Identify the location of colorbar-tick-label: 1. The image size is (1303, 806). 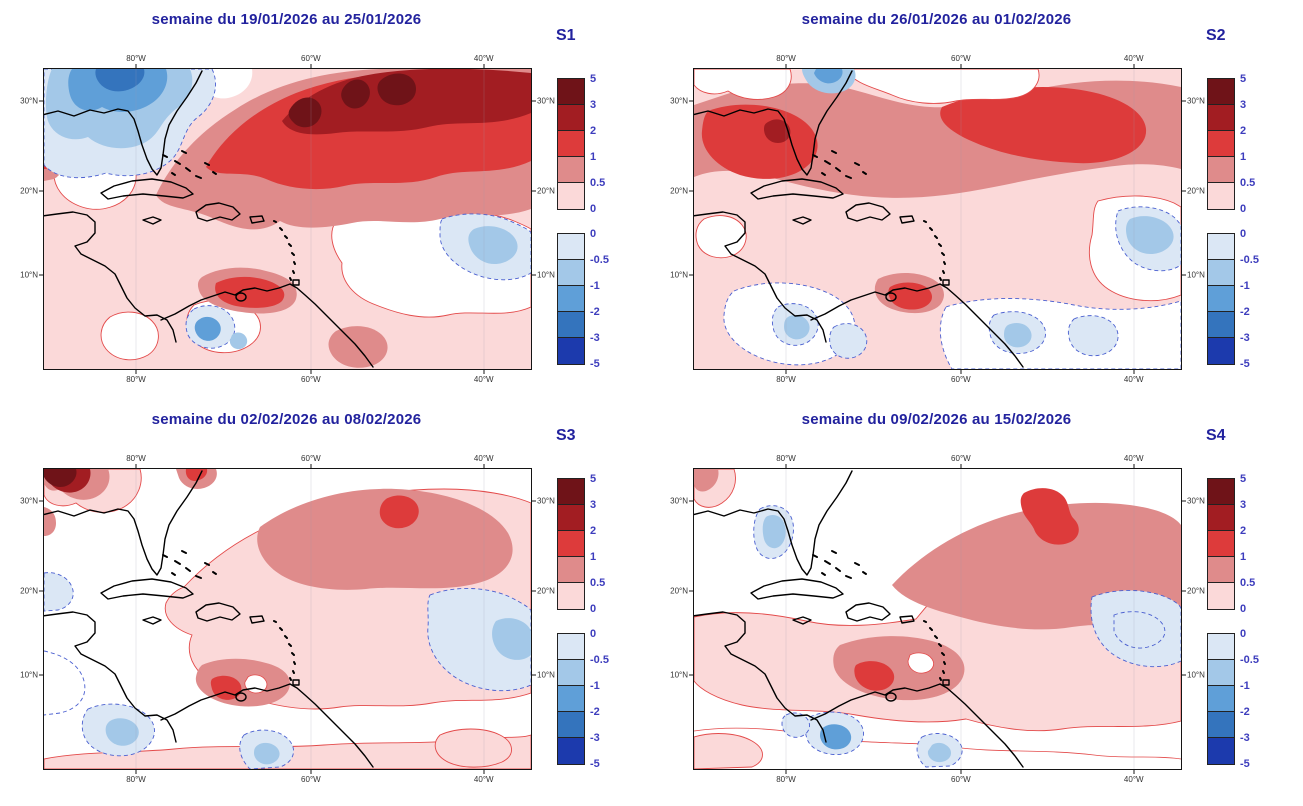
(593, 157).